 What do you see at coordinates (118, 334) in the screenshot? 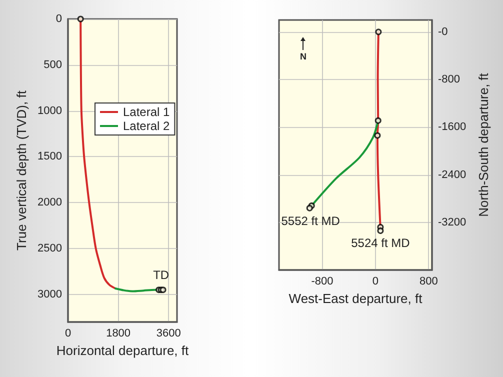
I see `x-tick-label: 1800` at bounding box center [118, 334].